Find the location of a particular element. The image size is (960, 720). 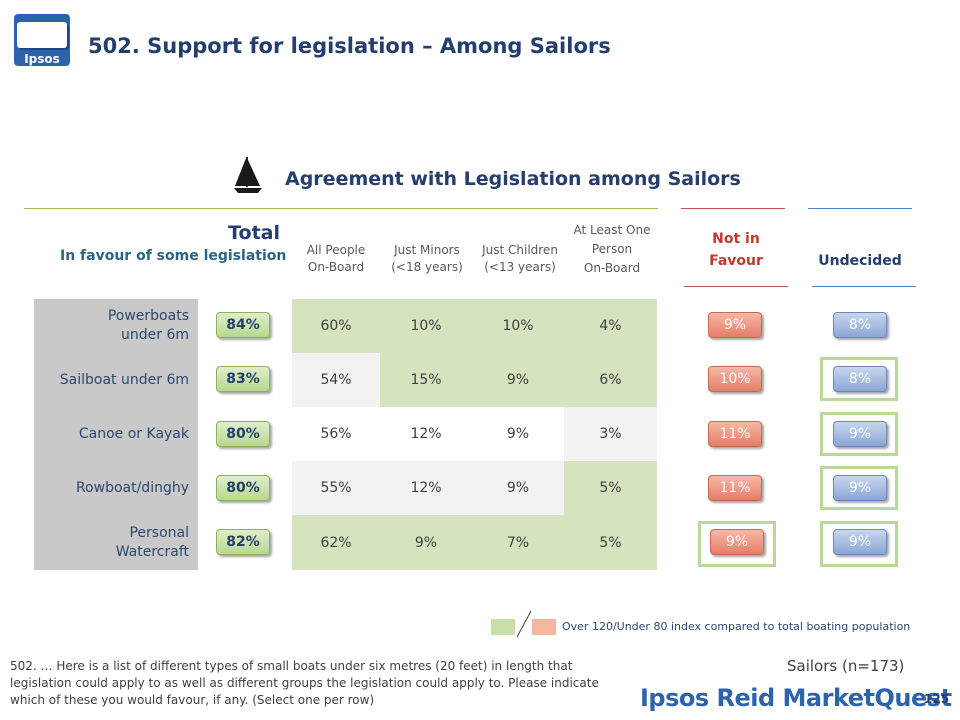

total-title: Total is located at coordinates (254, 233).